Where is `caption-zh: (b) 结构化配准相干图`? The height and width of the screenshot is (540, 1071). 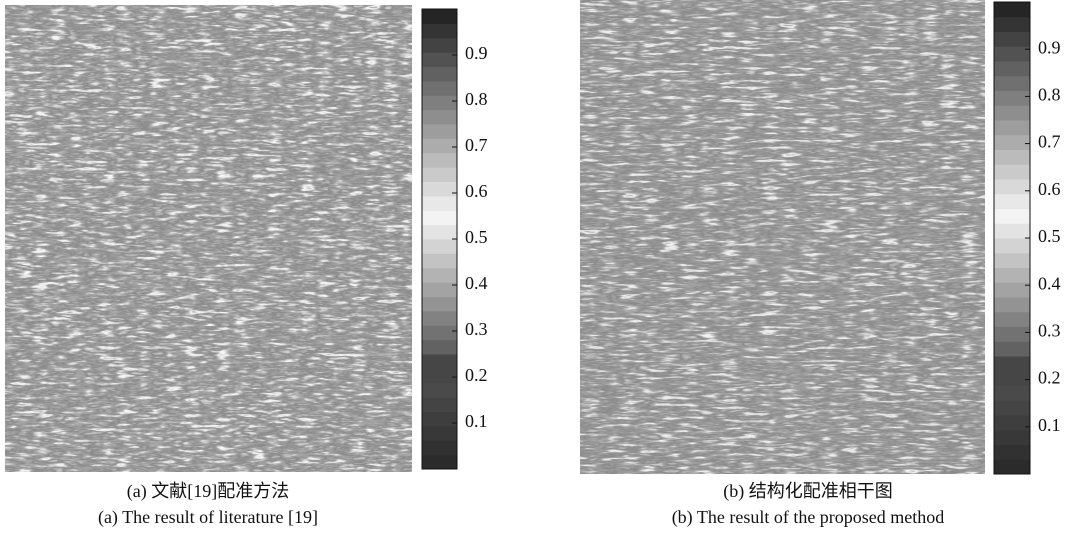
caption-zh: (b) 结构化配准相干图 is located at coordinates (808, 491).